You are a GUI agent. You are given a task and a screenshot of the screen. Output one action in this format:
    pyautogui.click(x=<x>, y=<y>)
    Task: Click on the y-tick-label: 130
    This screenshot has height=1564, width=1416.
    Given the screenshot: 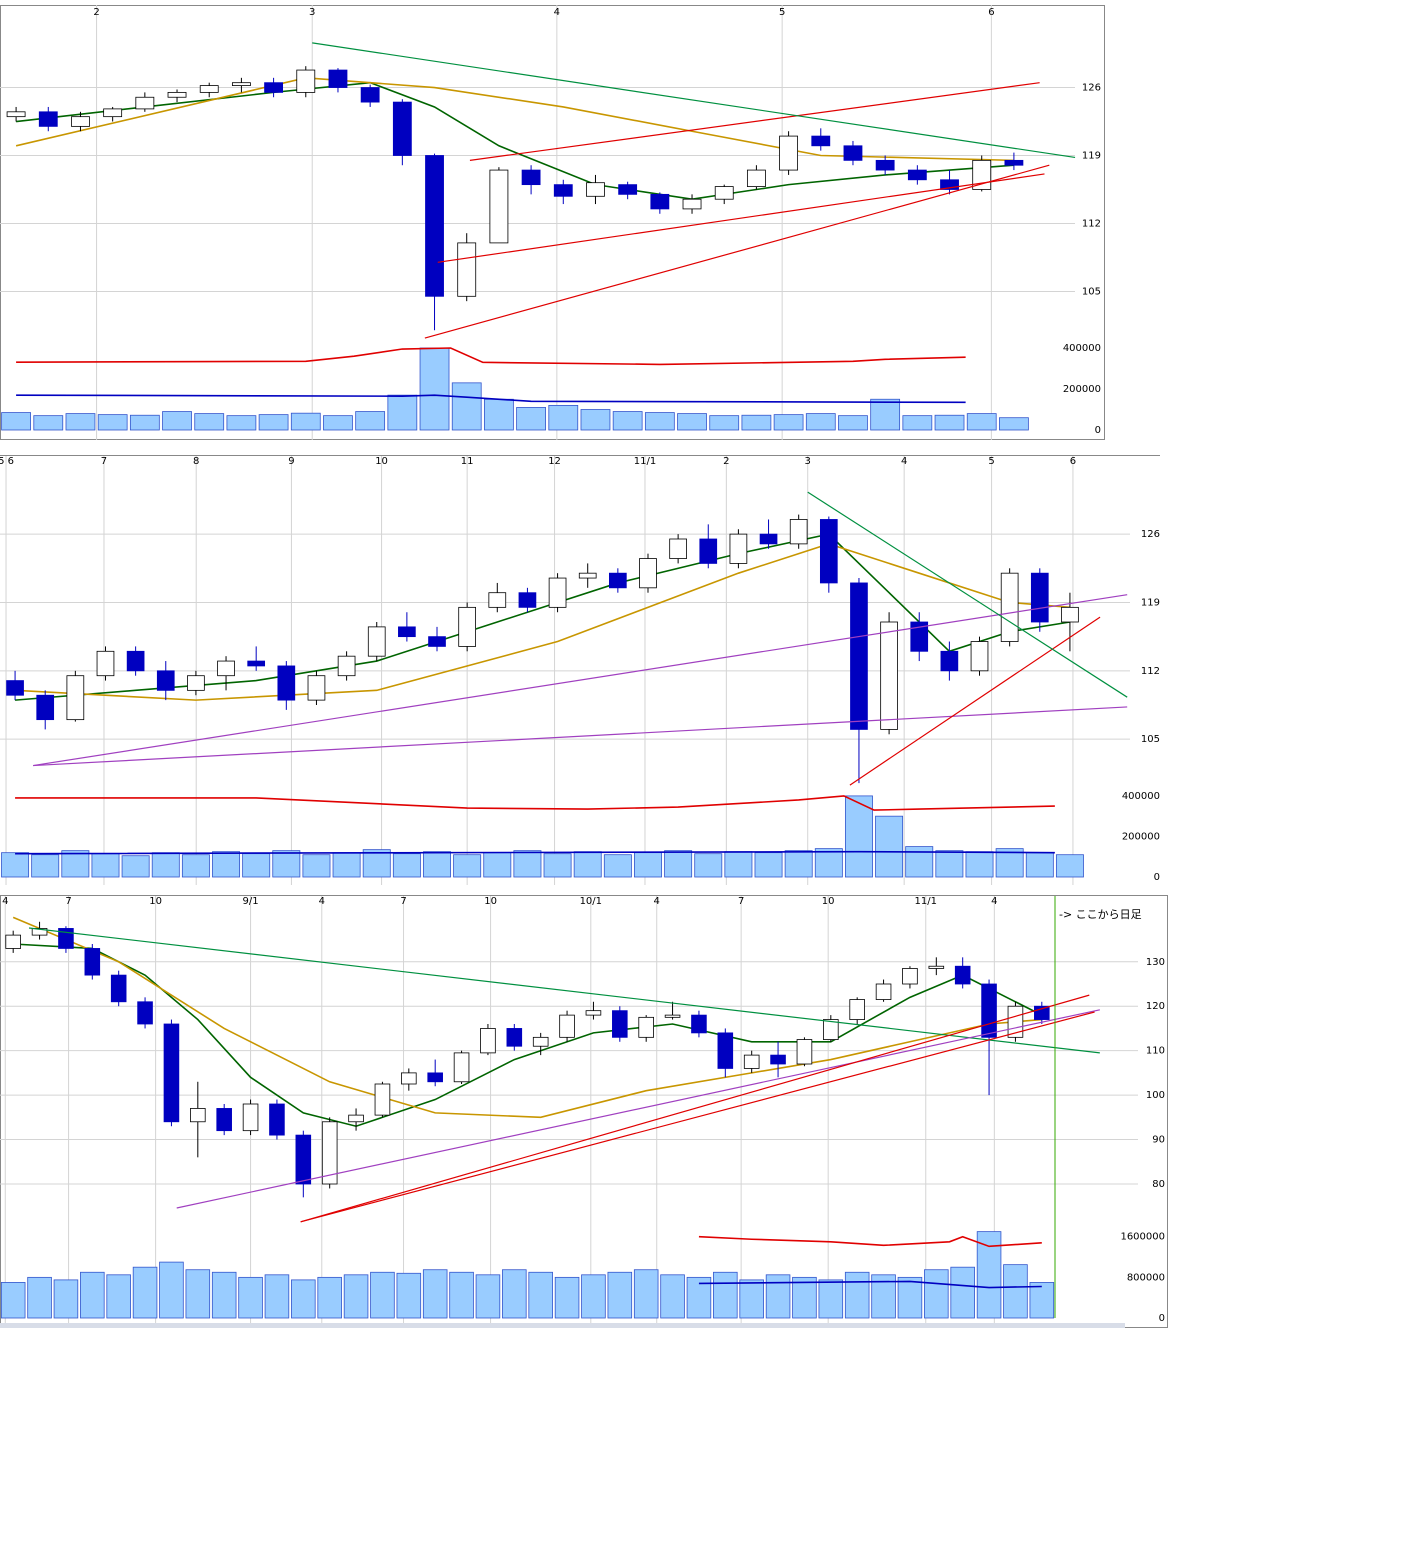 What is the action you would take?
    pyautogui.click(x=1155, y=962)
    